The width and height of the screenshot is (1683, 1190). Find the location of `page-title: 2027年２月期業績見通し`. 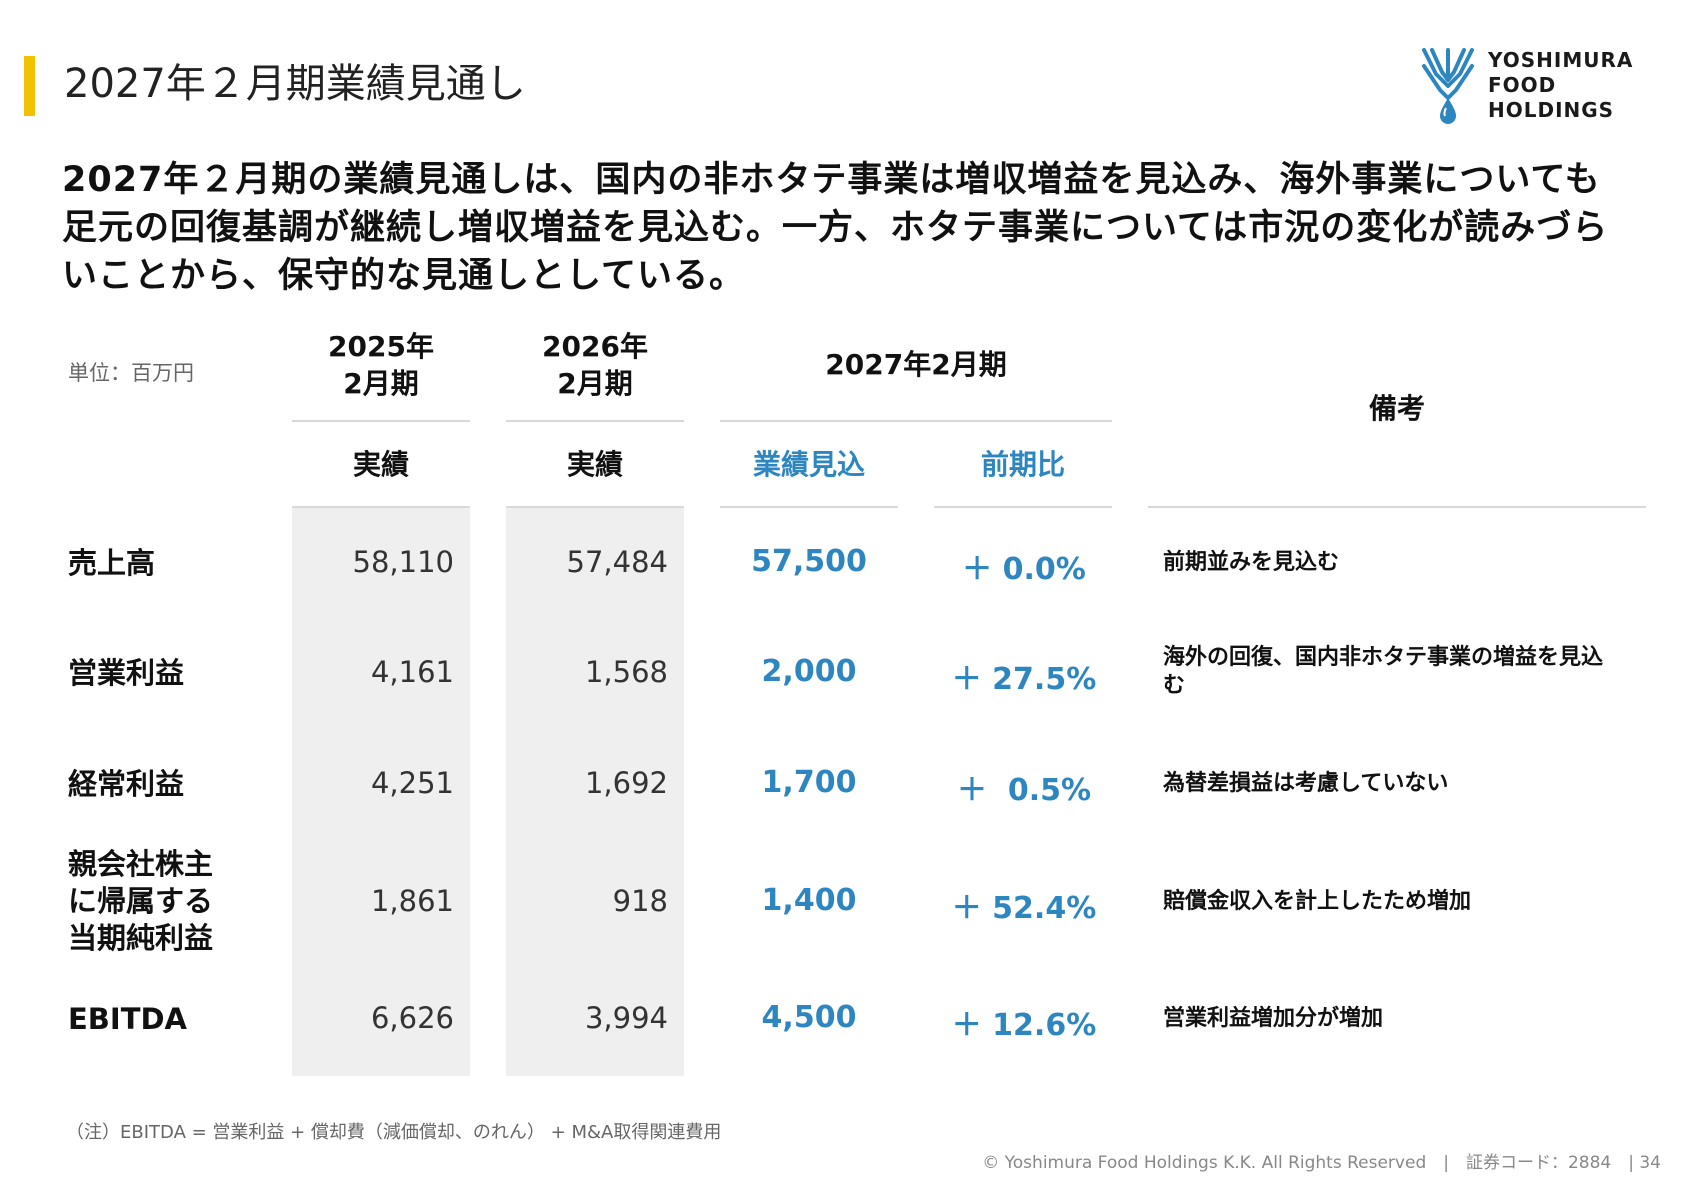

page-title: 2027年２月期業績見通し is located at coordinates (295, 84).